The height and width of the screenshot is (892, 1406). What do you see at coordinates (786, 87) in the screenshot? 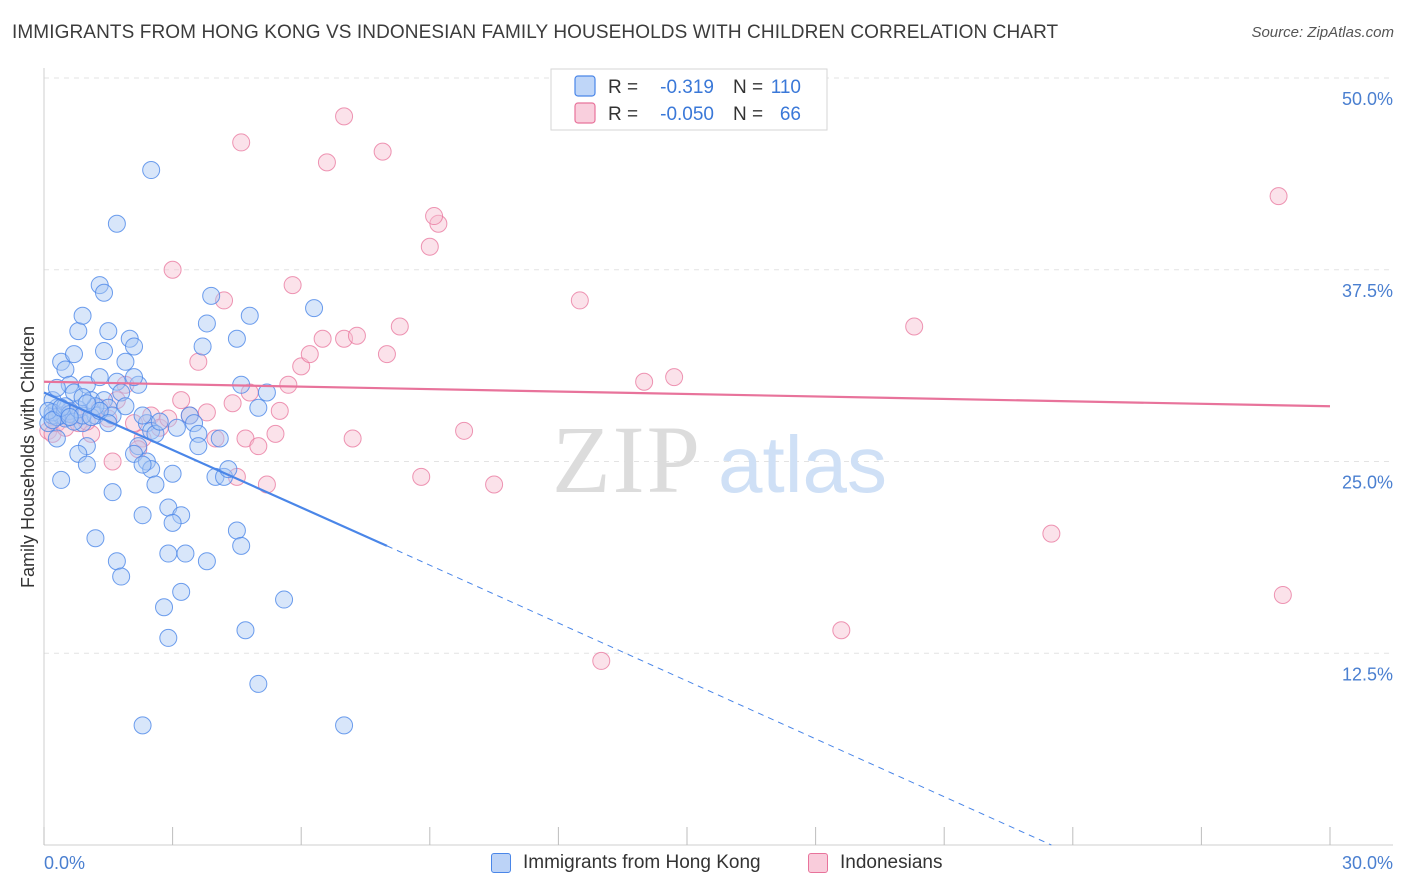
I see `legend-n-value-1: 110` at bounding box center [786, 87].